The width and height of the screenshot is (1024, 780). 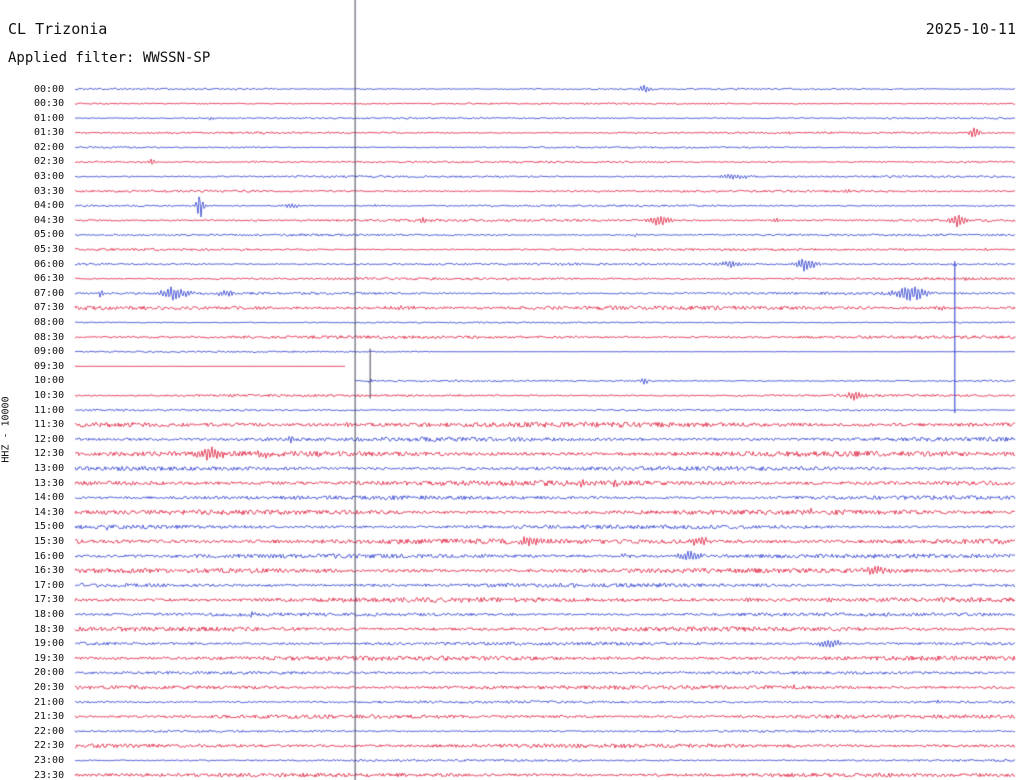 What do you see at coordinates (49, 731) in the screenshot?
I see `time-label: 22:00` at bounding box center [49, 731].